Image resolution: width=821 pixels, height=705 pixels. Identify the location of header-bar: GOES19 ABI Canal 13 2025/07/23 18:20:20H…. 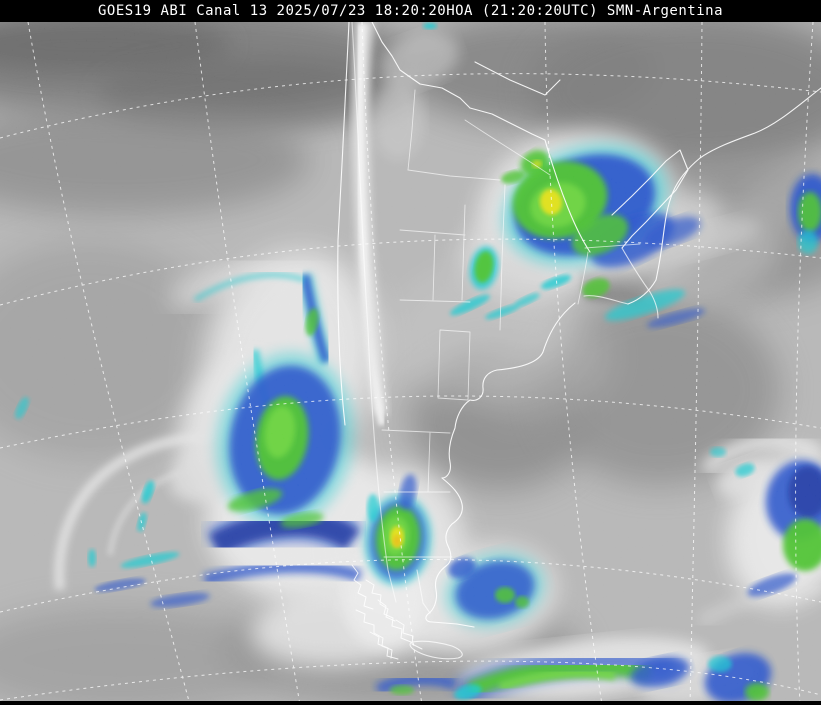
(410, 11).